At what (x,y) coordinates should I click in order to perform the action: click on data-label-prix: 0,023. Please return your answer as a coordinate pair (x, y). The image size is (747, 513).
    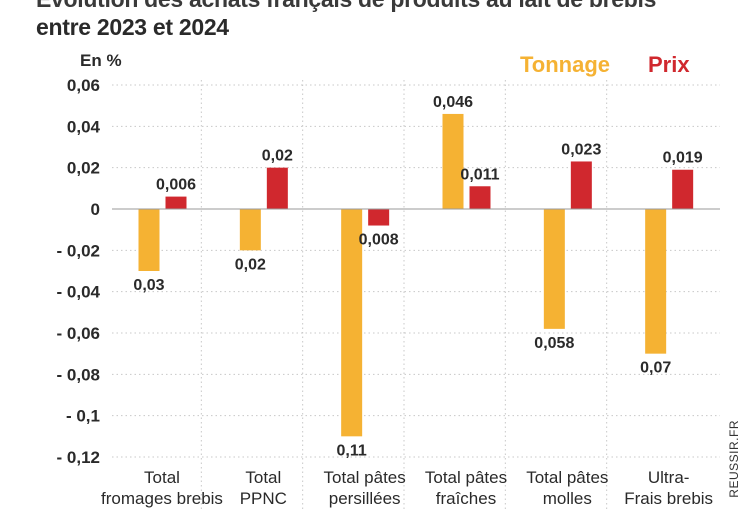
    Looking at the image, I should click on (581, 149).